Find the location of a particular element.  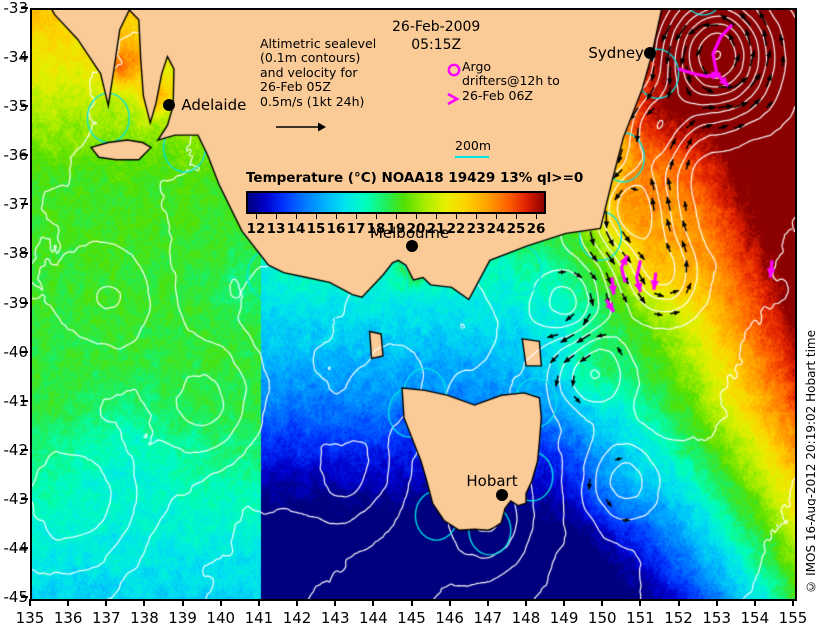

x-tick-label: 143 is located at coordinates (335, 618).